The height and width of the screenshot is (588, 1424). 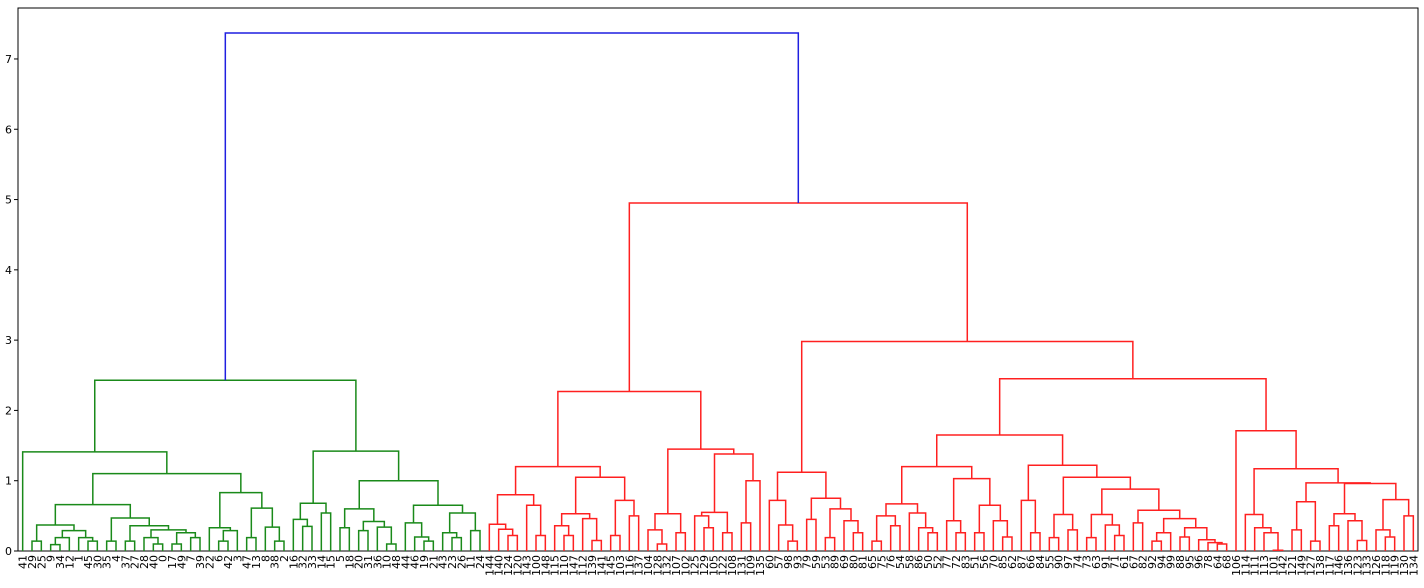 What do you see at coordinates (144, 562) in the screenshot?
I see `leaf-label: 28` at bounding box center [144, 562].